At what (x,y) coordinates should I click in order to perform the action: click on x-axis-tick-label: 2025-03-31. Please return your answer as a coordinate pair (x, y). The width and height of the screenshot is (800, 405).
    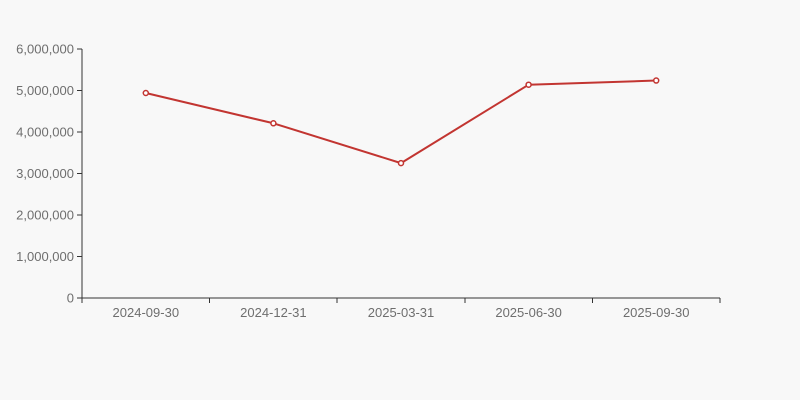
    Looking at the image, I should click on (401, 312).